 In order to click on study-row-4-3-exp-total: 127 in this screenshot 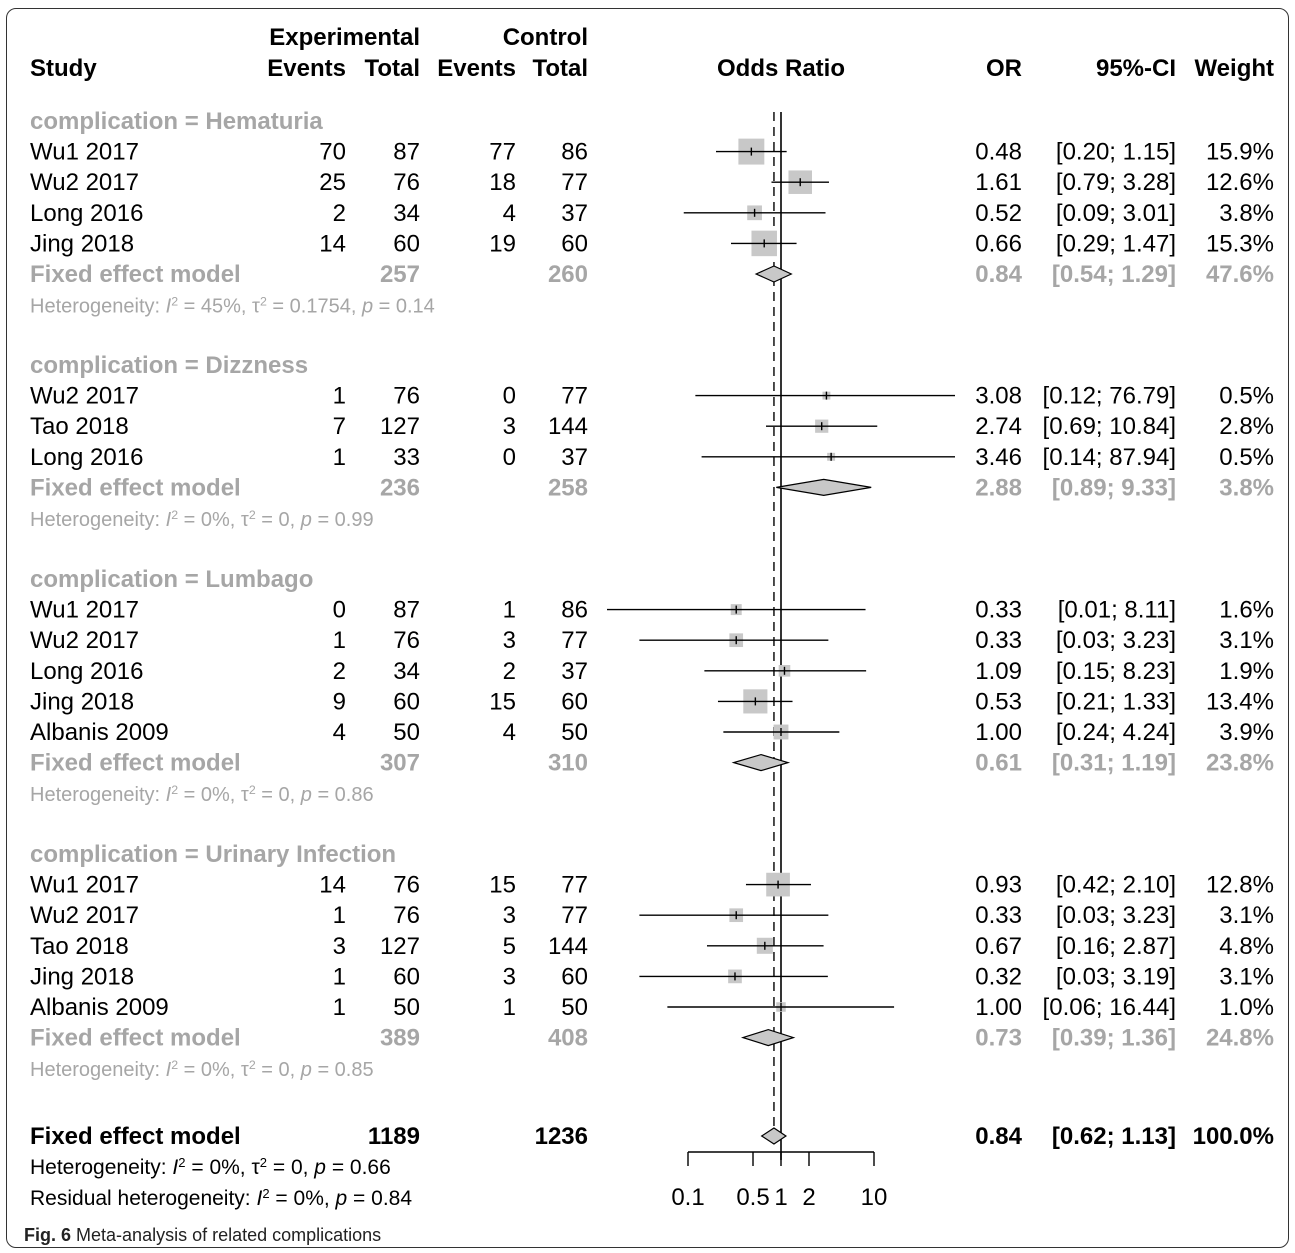, I will do `click(400, 946)`.